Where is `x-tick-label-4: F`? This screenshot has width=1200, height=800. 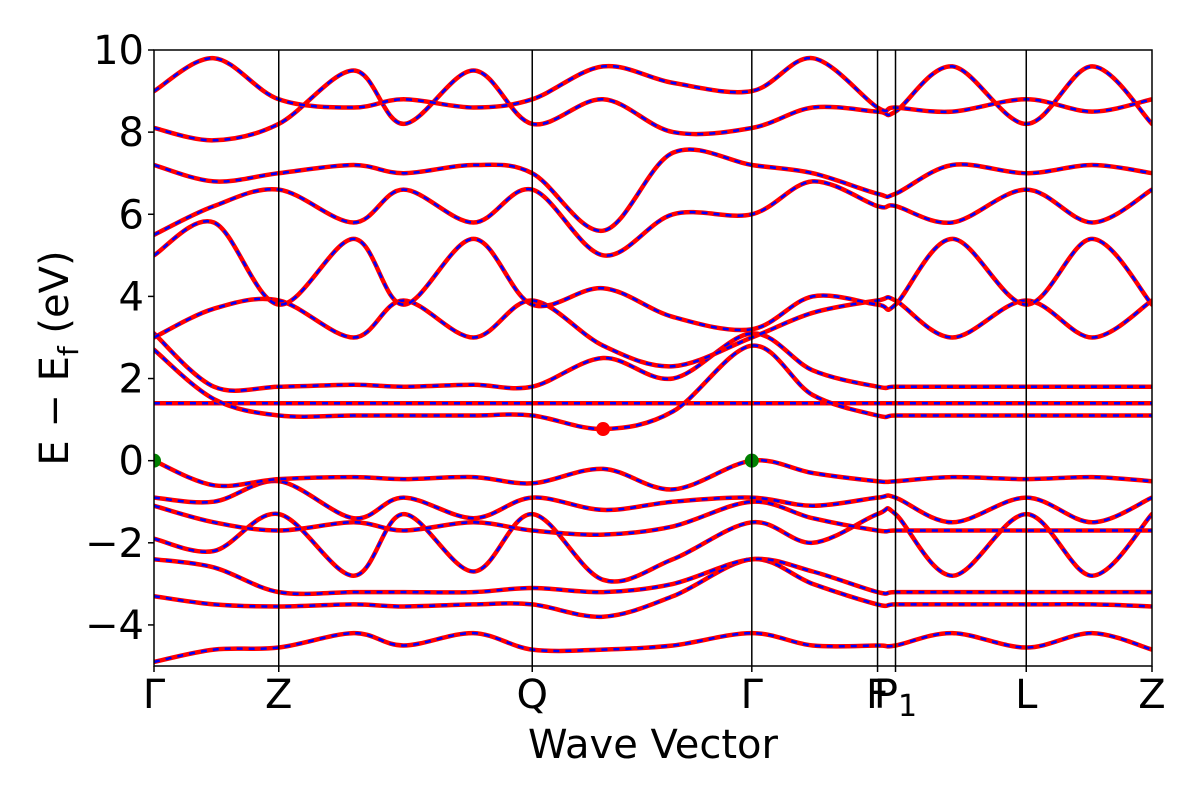
x-tick-label-4: F is located at coordinates (877, 695).